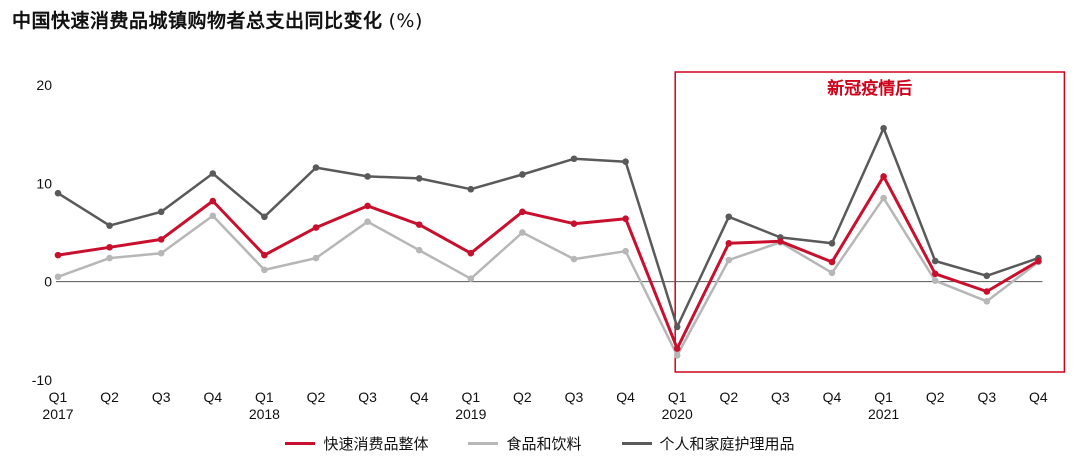 The image size is (1080, 464). Describe the element at coordinates (405, 21) in the screenshot. I see `title-unit: (%)` at that location.